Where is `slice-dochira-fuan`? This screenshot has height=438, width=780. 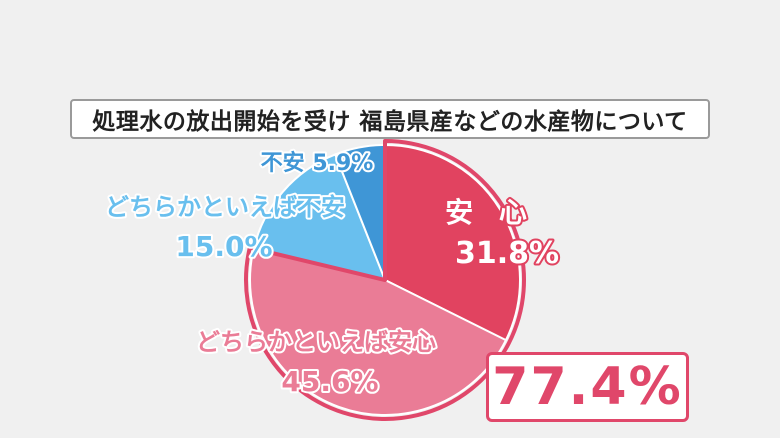
slice-dochira-fuan is located at coordinates (319, 217).